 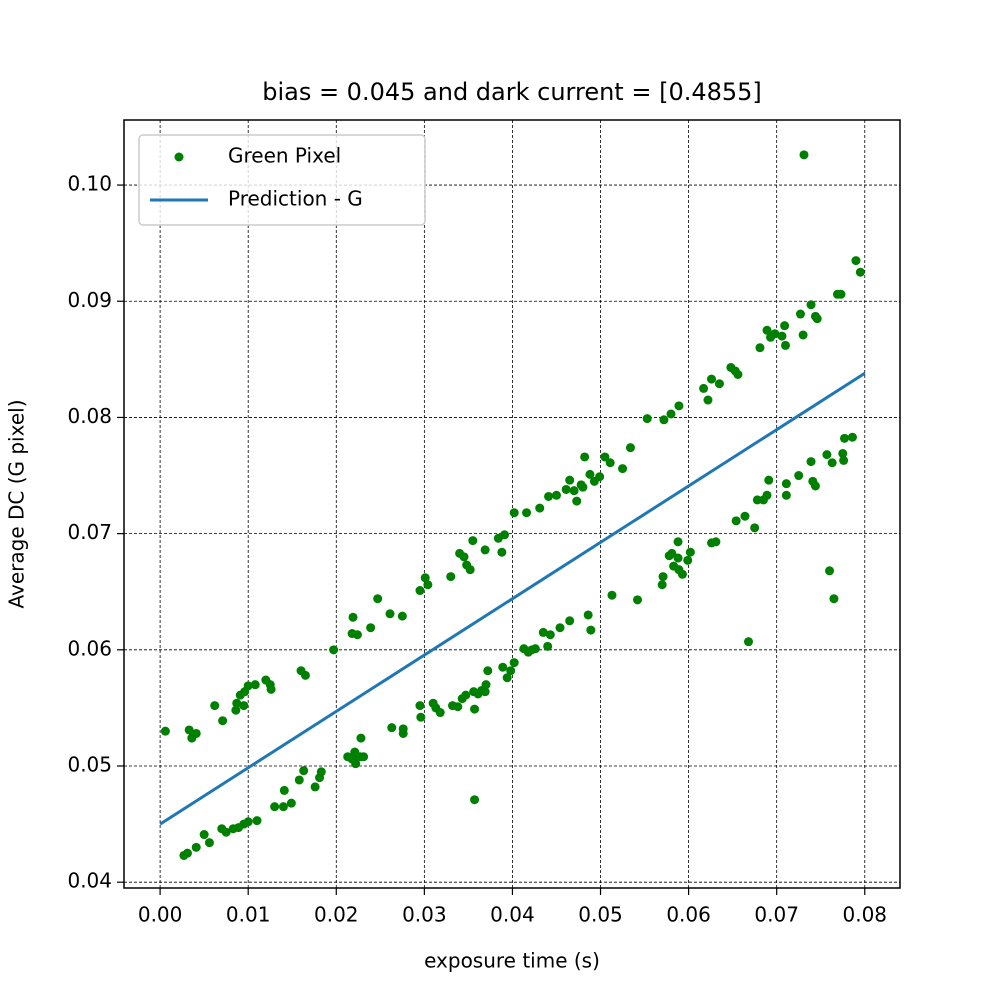 What do you see at coordinates (17, 503) in the screenshot?
I see `y-axis-label: Average DC (G pixel)` at bounding box center [17, 503].